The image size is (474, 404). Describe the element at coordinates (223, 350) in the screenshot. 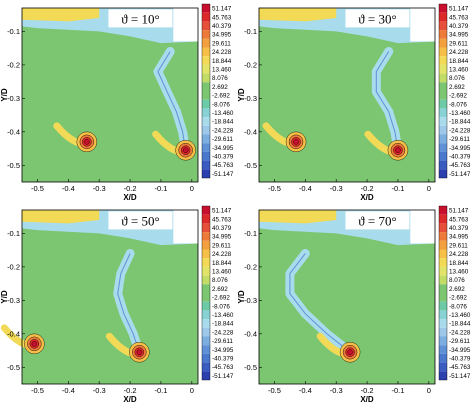

I see `colorbar-label: -34.995` at that location.